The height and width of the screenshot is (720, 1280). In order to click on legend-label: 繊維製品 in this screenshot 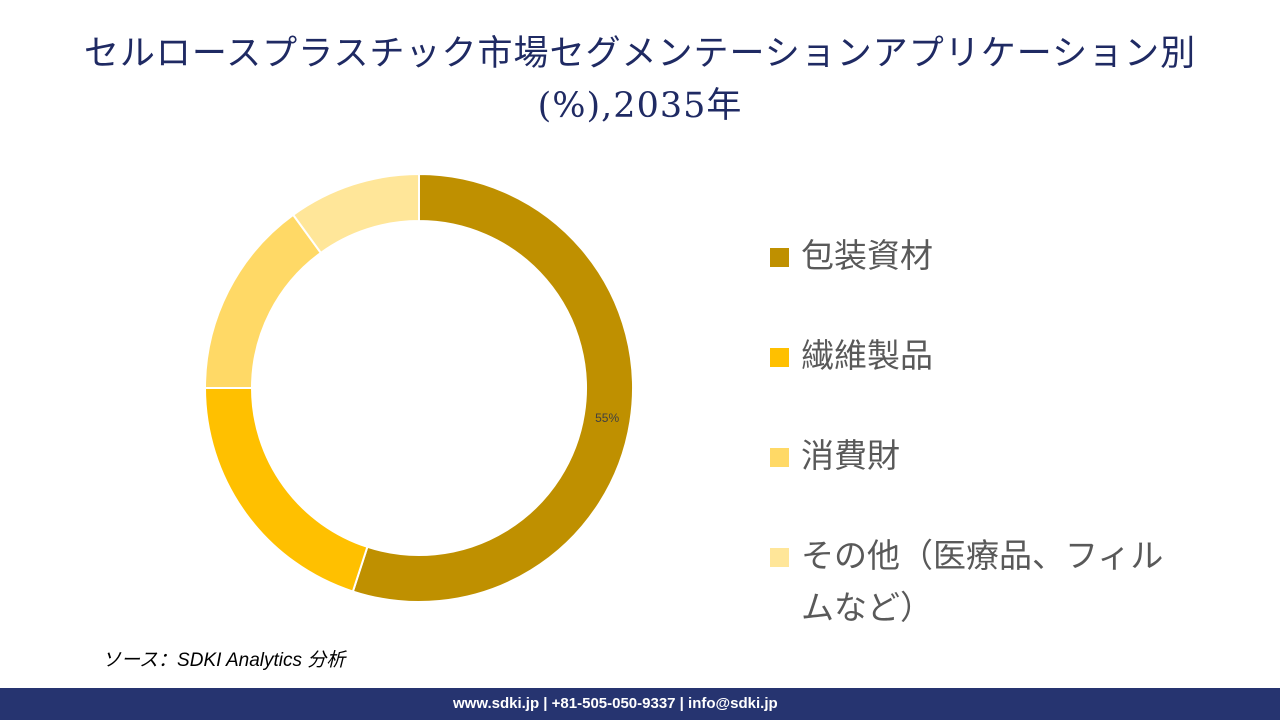, I will do `click(867, 355)`.